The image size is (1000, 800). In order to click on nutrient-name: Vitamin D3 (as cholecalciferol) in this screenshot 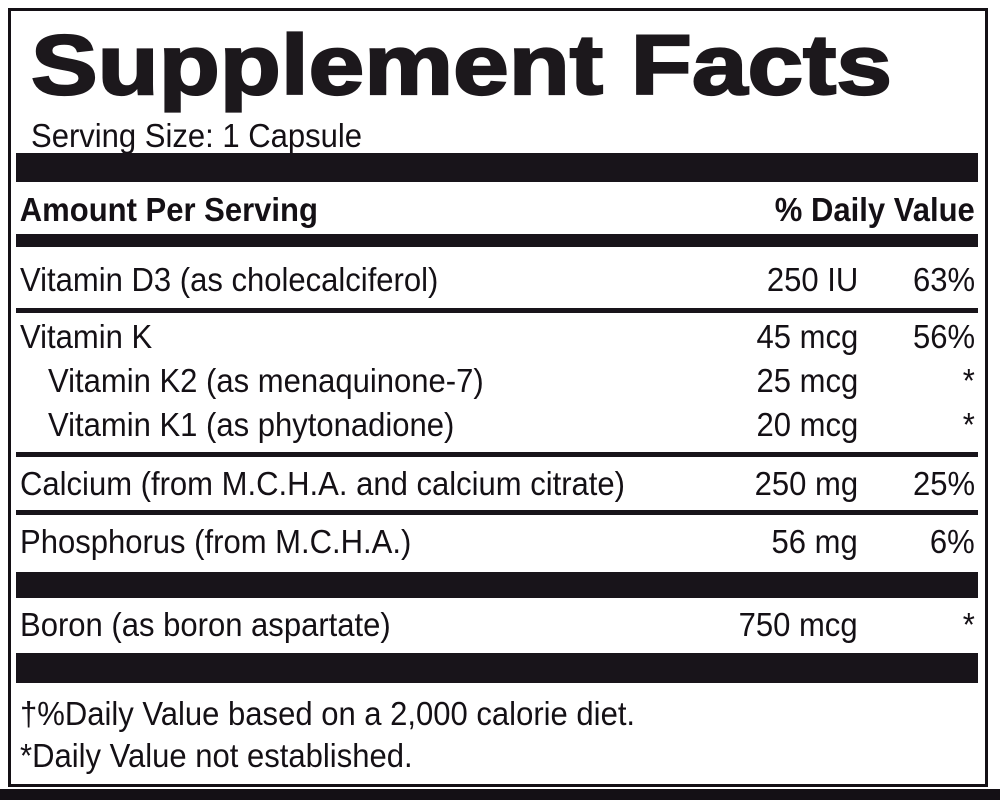, I will do `click(229, 279)`.